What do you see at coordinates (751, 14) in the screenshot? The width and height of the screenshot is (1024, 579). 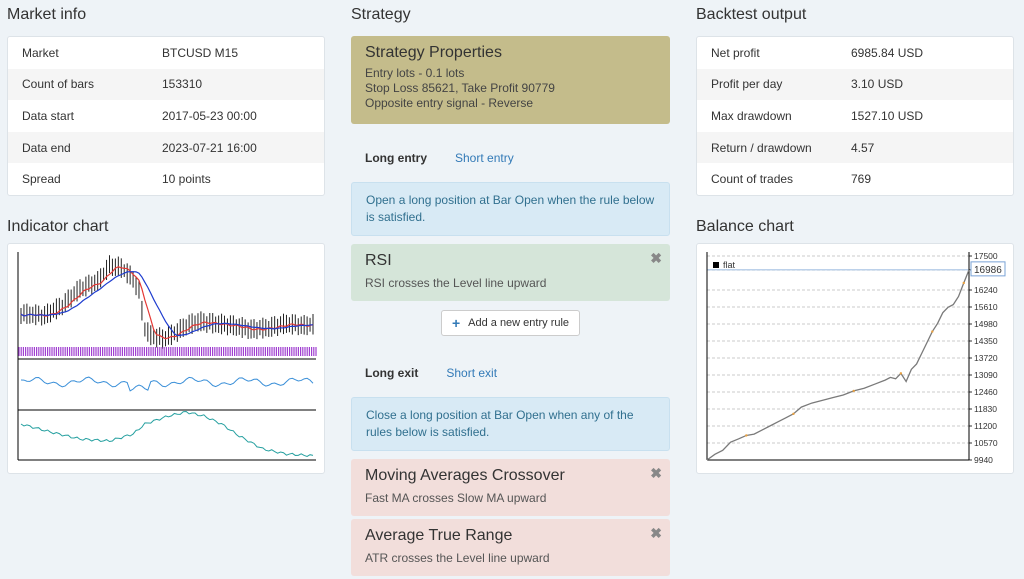 I see `backtest-output-title: Backtest output` at bounding box center [751, 14].